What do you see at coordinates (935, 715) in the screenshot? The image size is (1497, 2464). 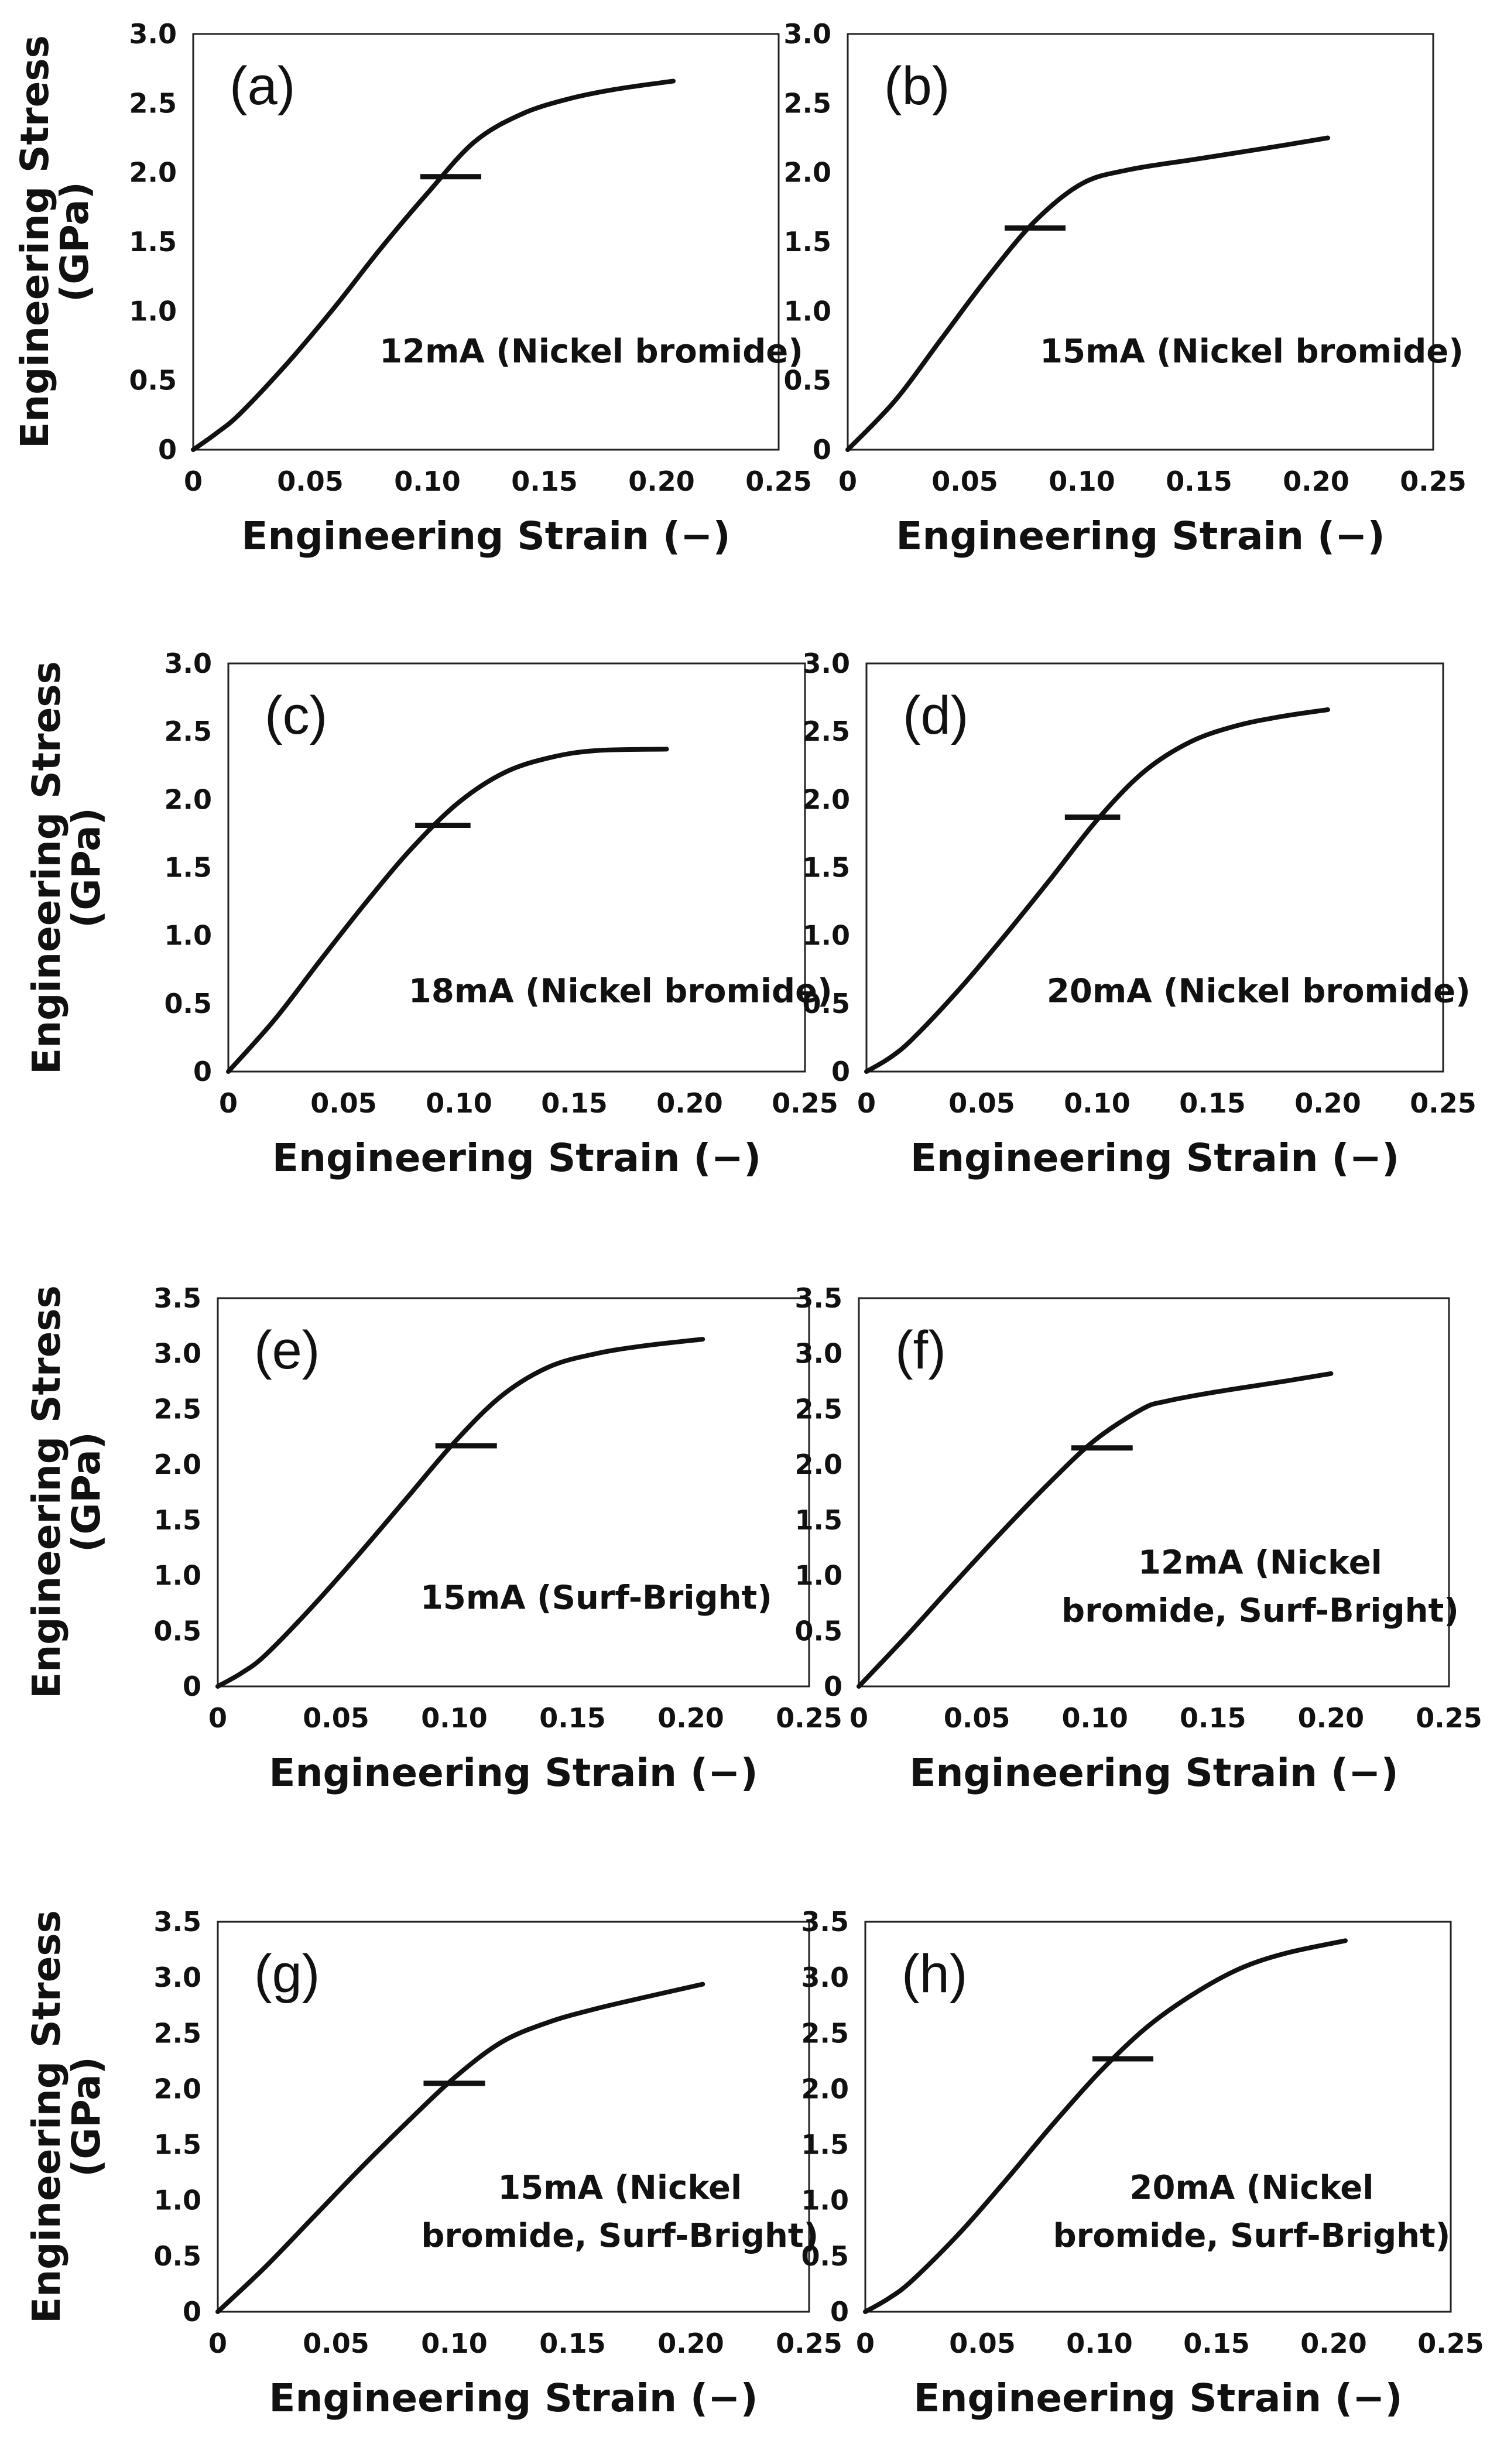 I see `panel-label: (d)` at bounding box center [935, 715].